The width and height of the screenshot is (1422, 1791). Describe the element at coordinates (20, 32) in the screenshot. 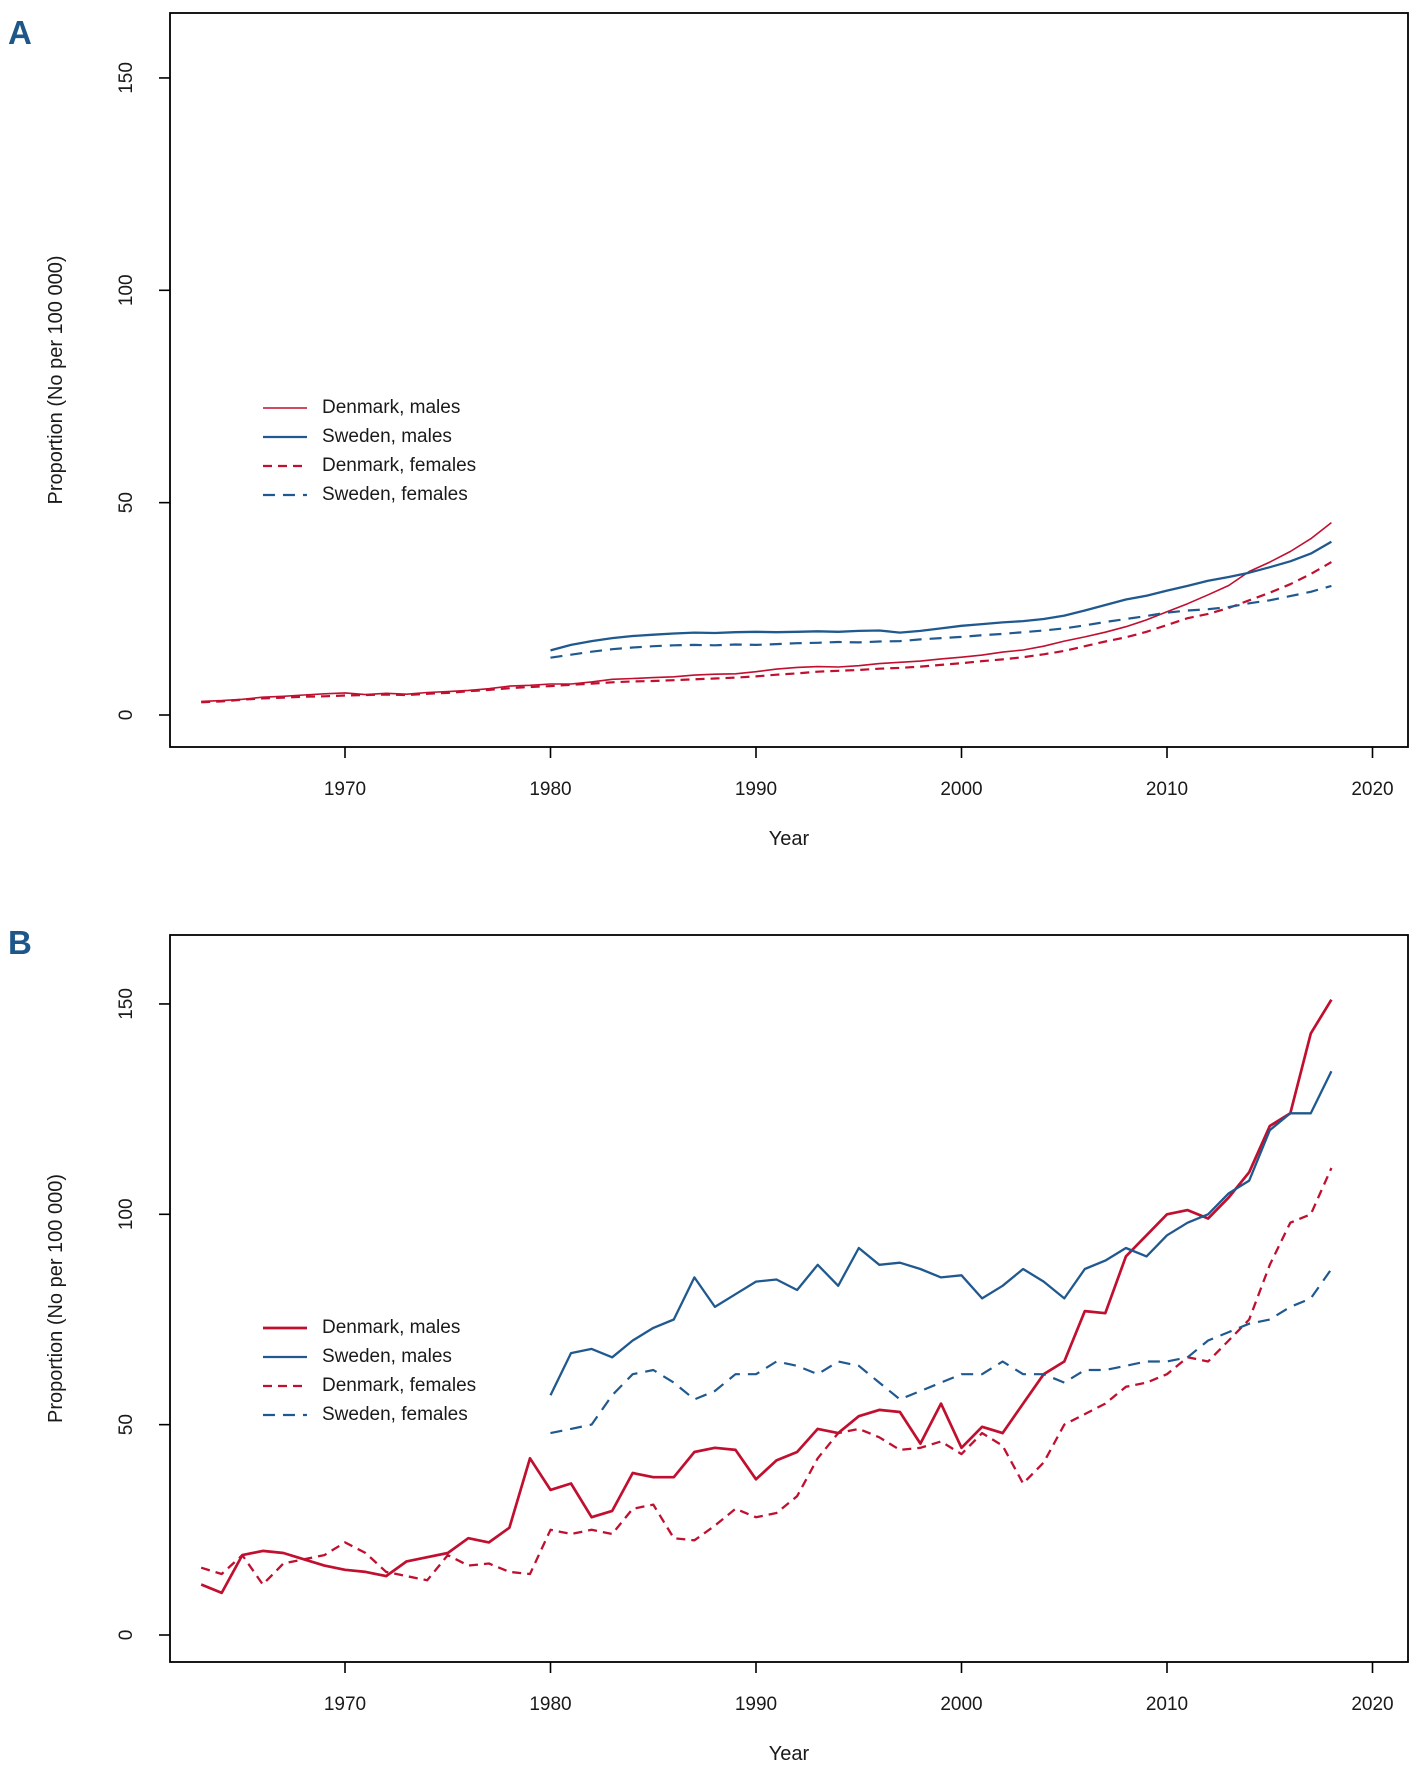

I see `panel-a-label: A` at that location.